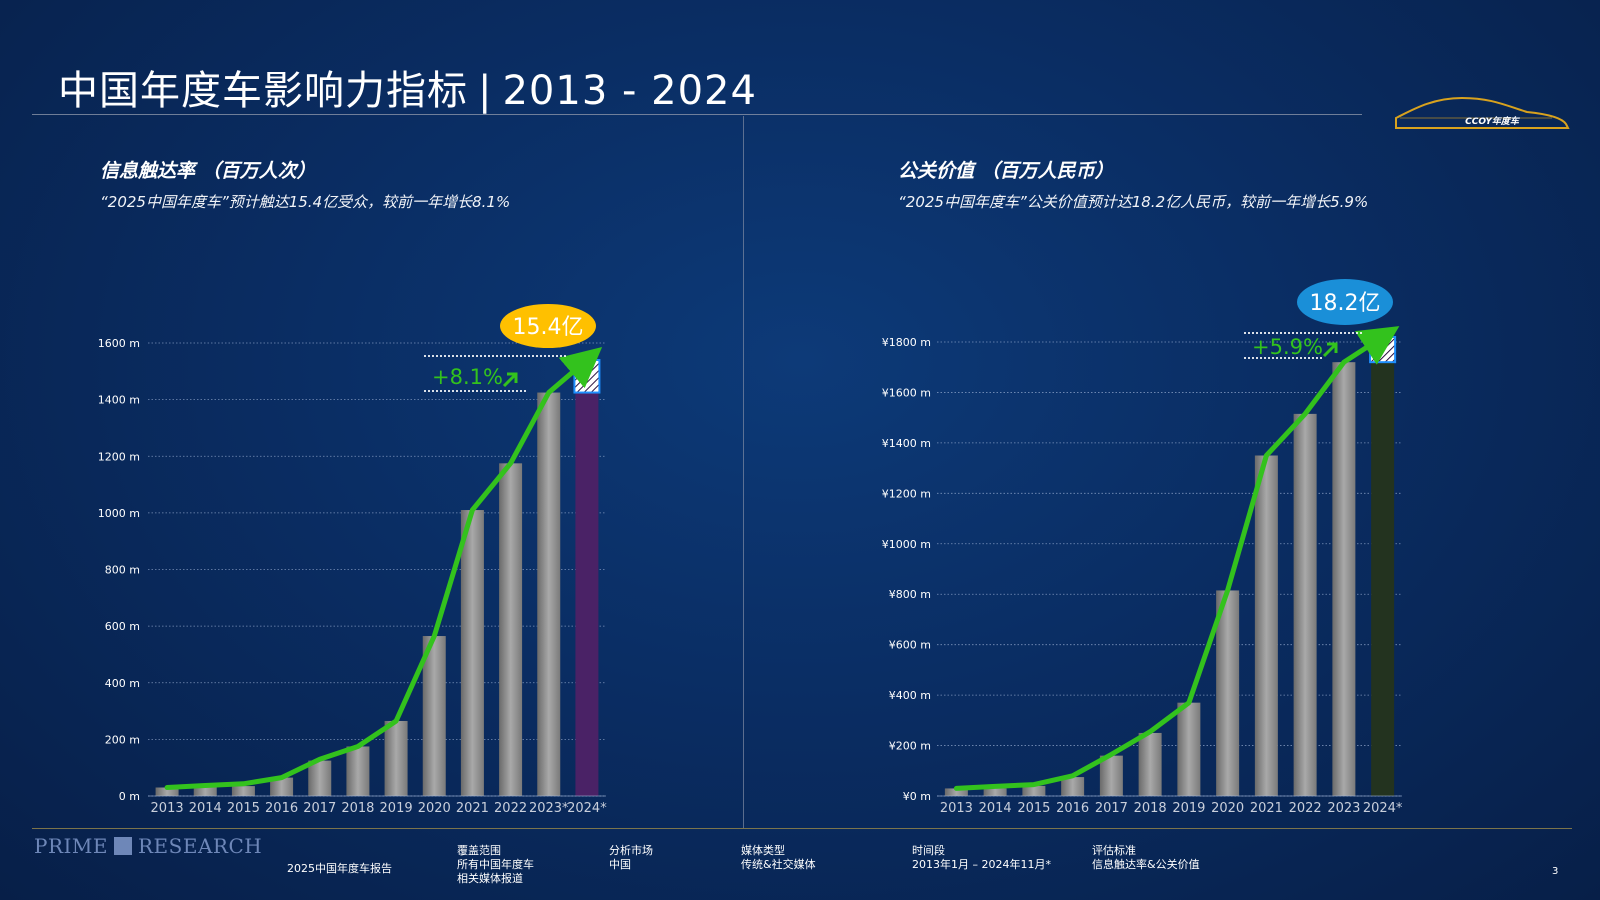 The width and height of the screenshot is (1600, 900). What do you see at coordinates (906, 493) in the screenshot?
I see `y-tick-label: ¥1200 m` at bounding box center [906, 493].